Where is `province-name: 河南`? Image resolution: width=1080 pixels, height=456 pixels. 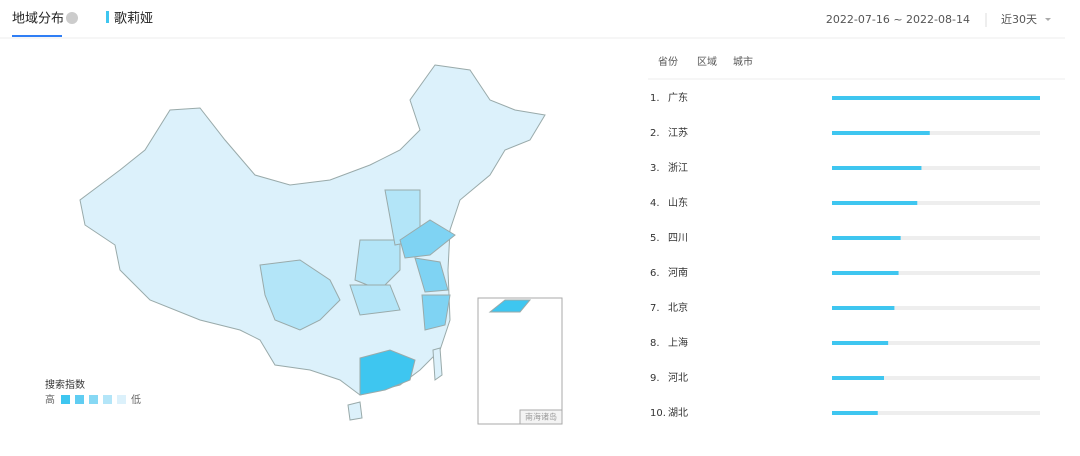
province-name: 河南 is located at coordinates (678, 272).